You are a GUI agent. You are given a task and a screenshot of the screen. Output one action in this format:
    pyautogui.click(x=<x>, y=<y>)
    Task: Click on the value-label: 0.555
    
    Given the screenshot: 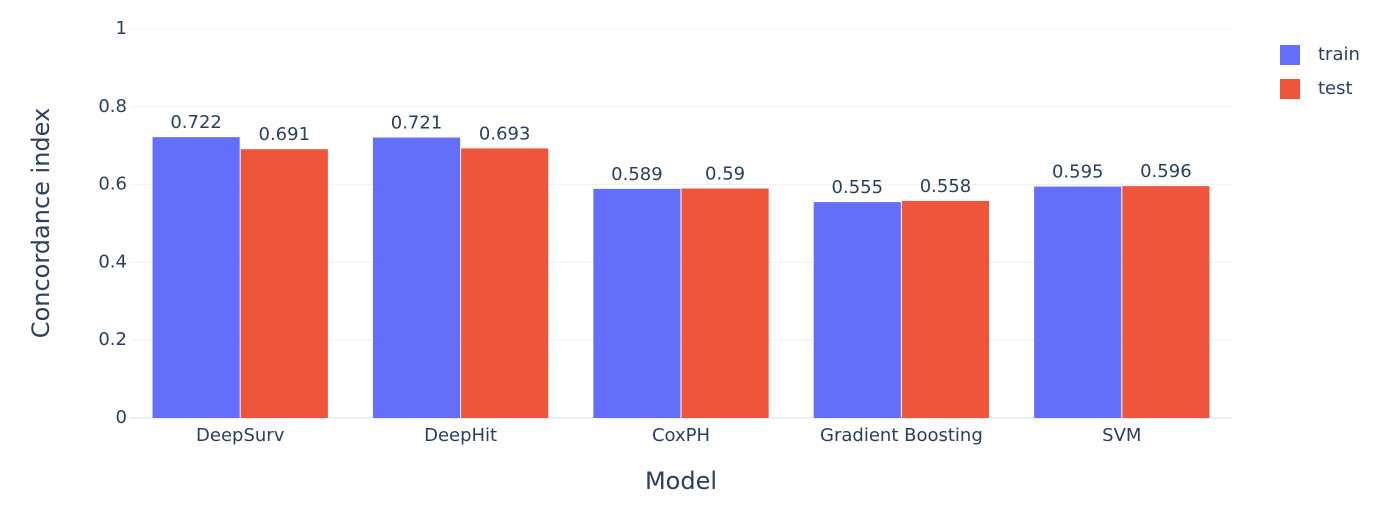 What is the action you would take?
    pyautogui.click(x=858, y=187)
    